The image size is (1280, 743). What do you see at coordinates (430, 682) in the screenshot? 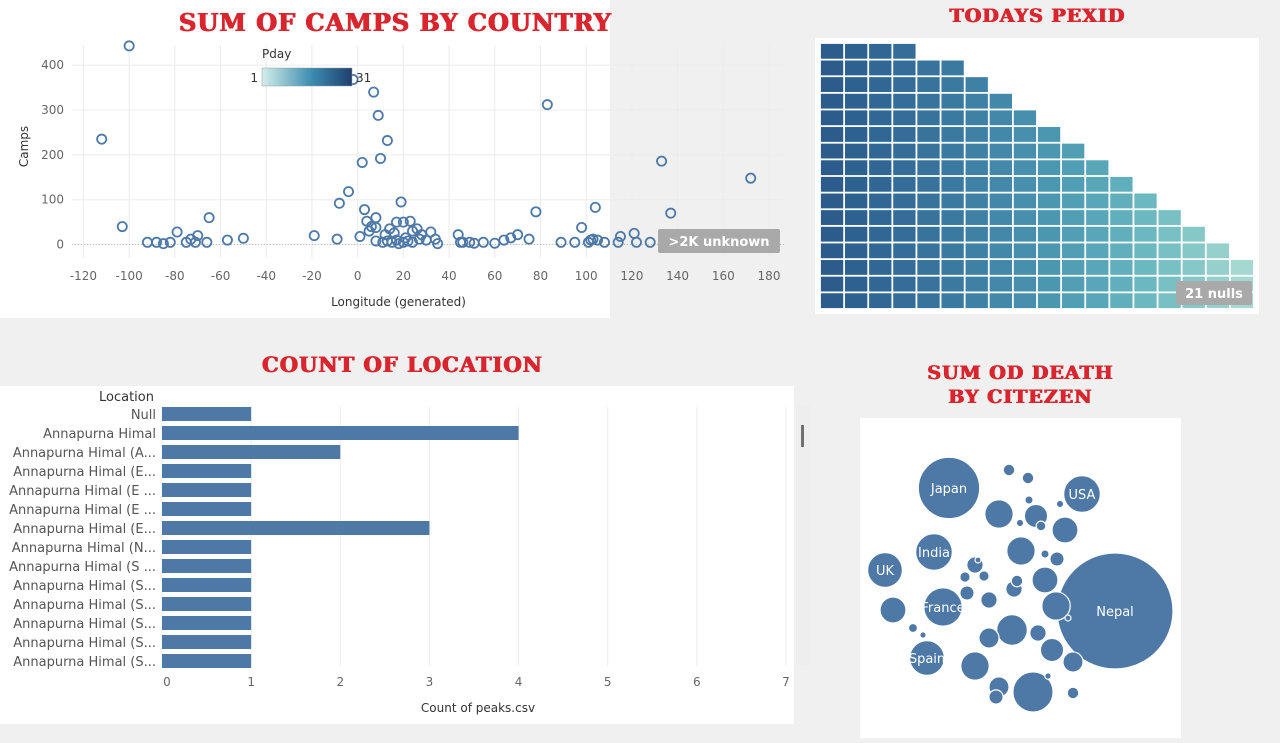
I see `bar-x-tick-label: 3` at bounding box center [430, 682].